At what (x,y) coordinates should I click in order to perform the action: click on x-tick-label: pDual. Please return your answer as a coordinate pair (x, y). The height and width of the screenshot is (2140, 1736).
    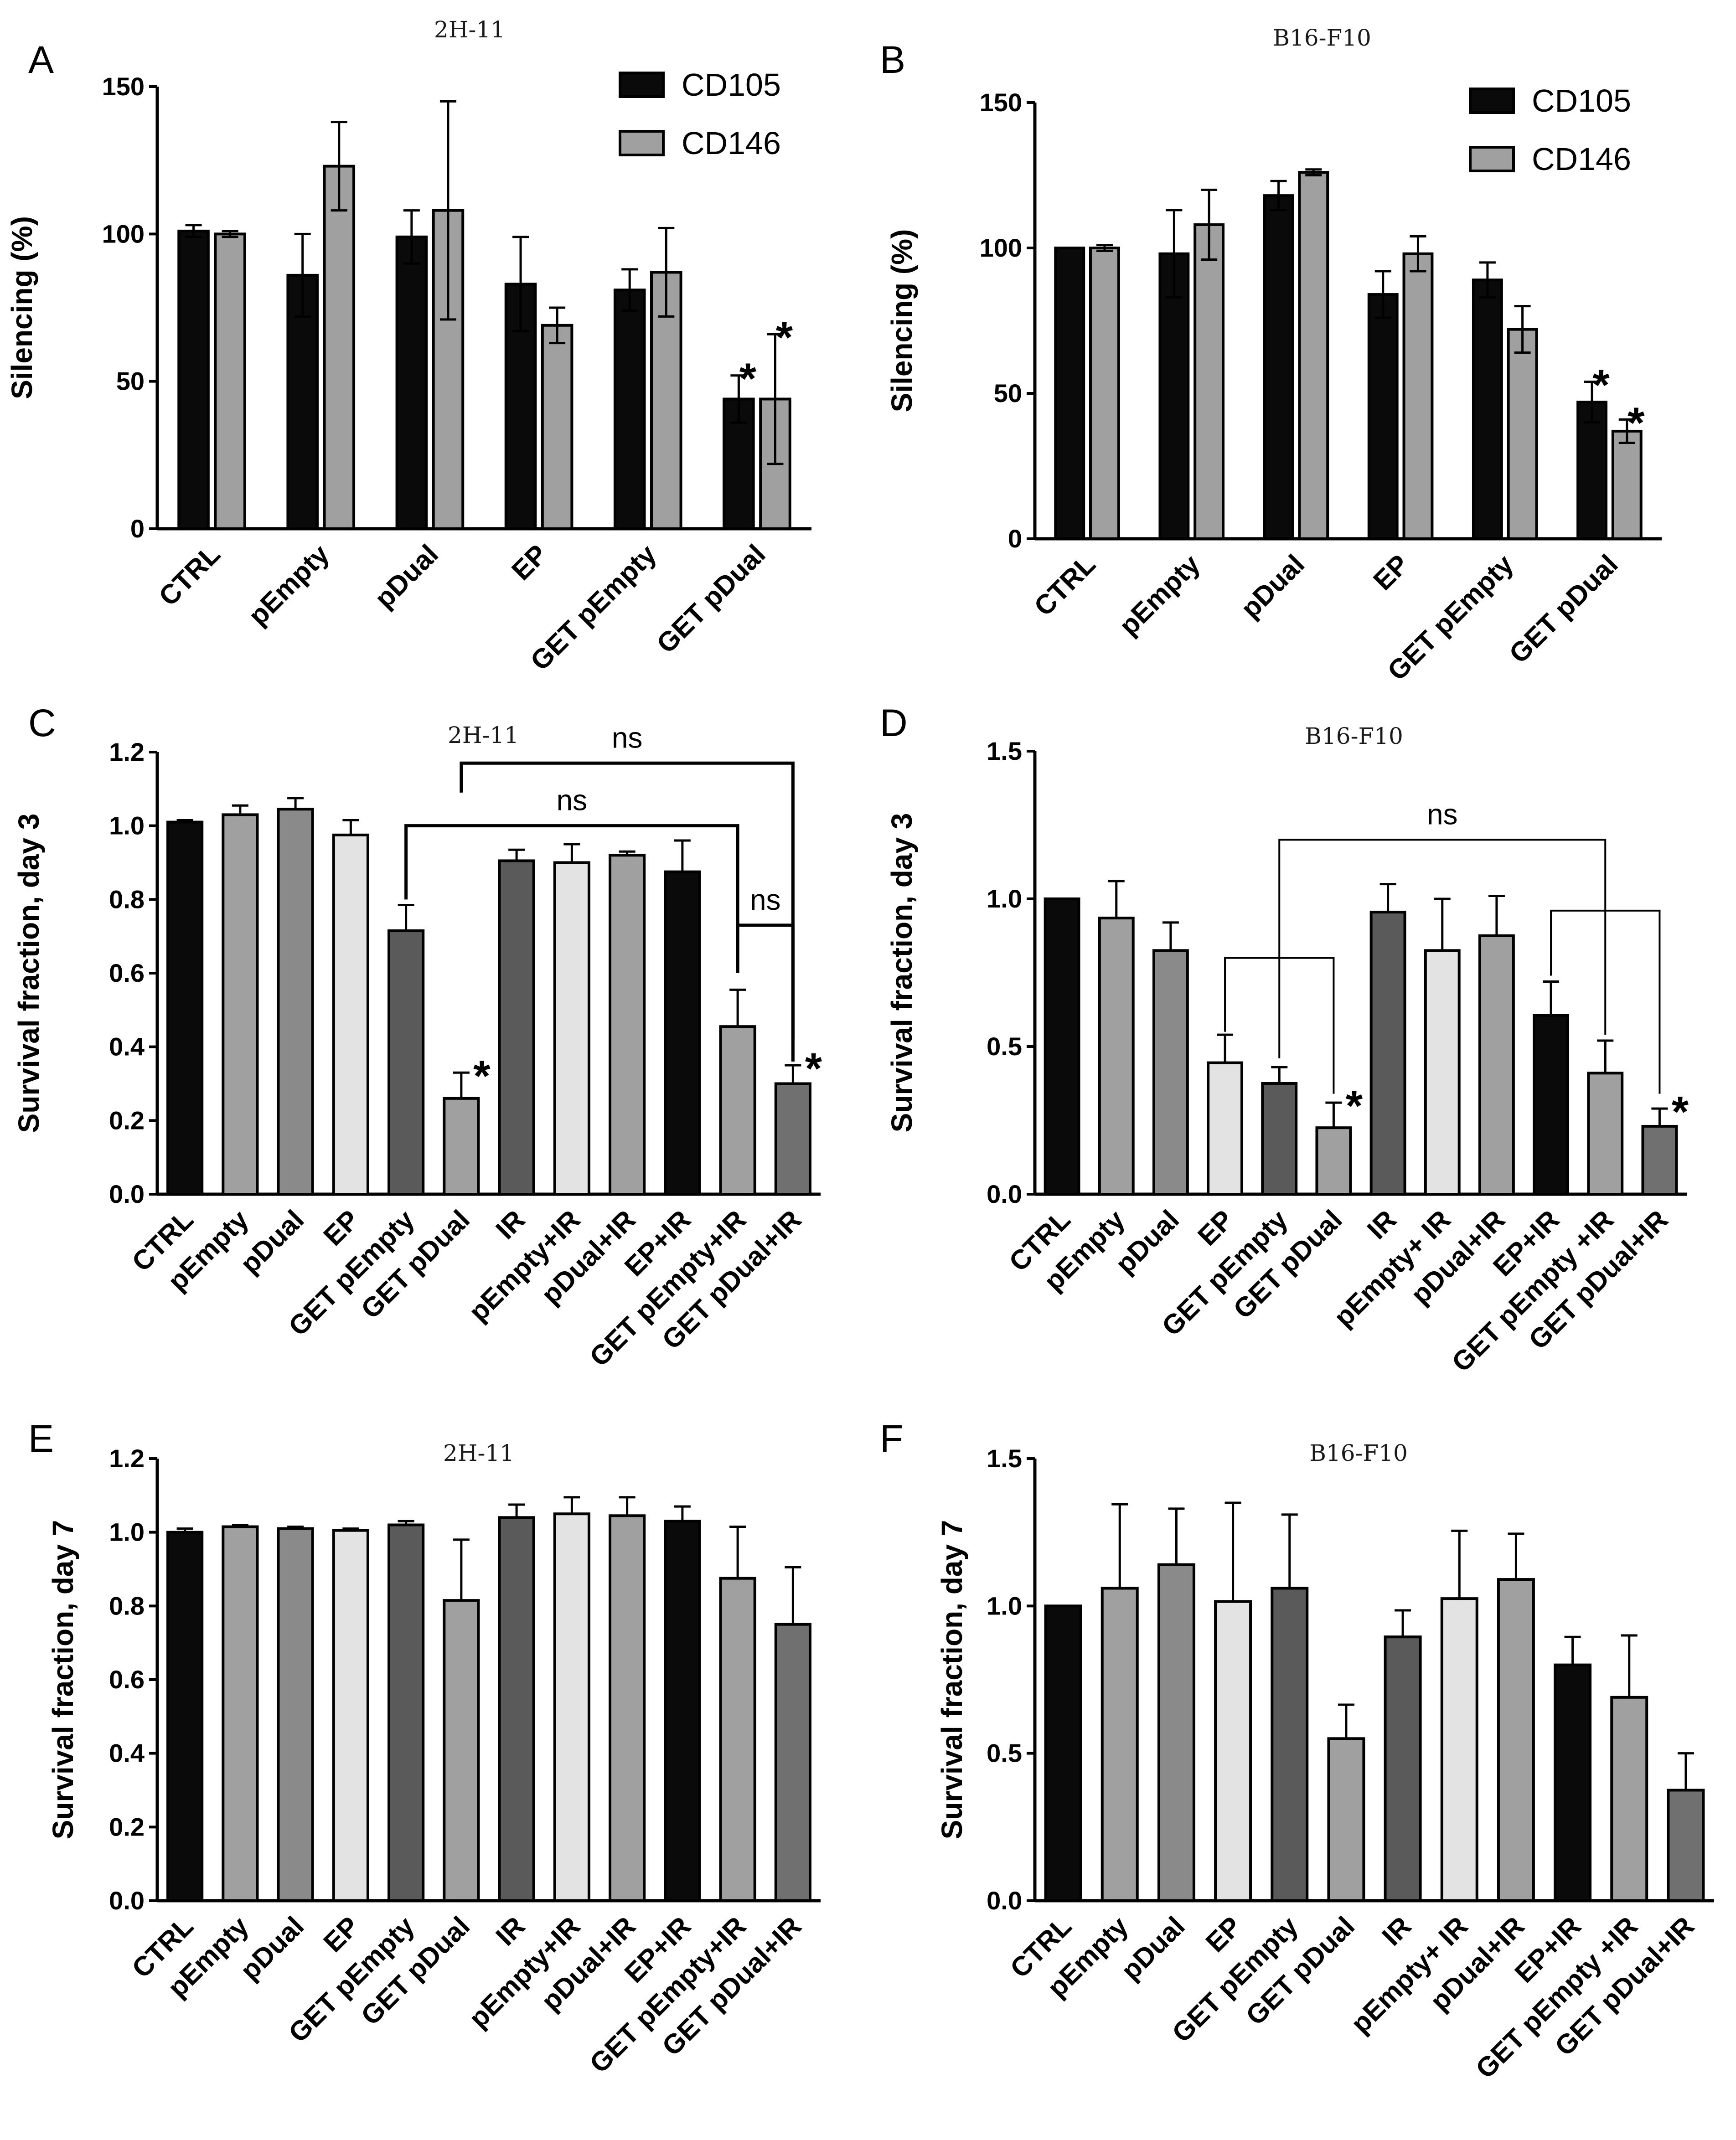
    Looking at the image, I should click on (406, 577).